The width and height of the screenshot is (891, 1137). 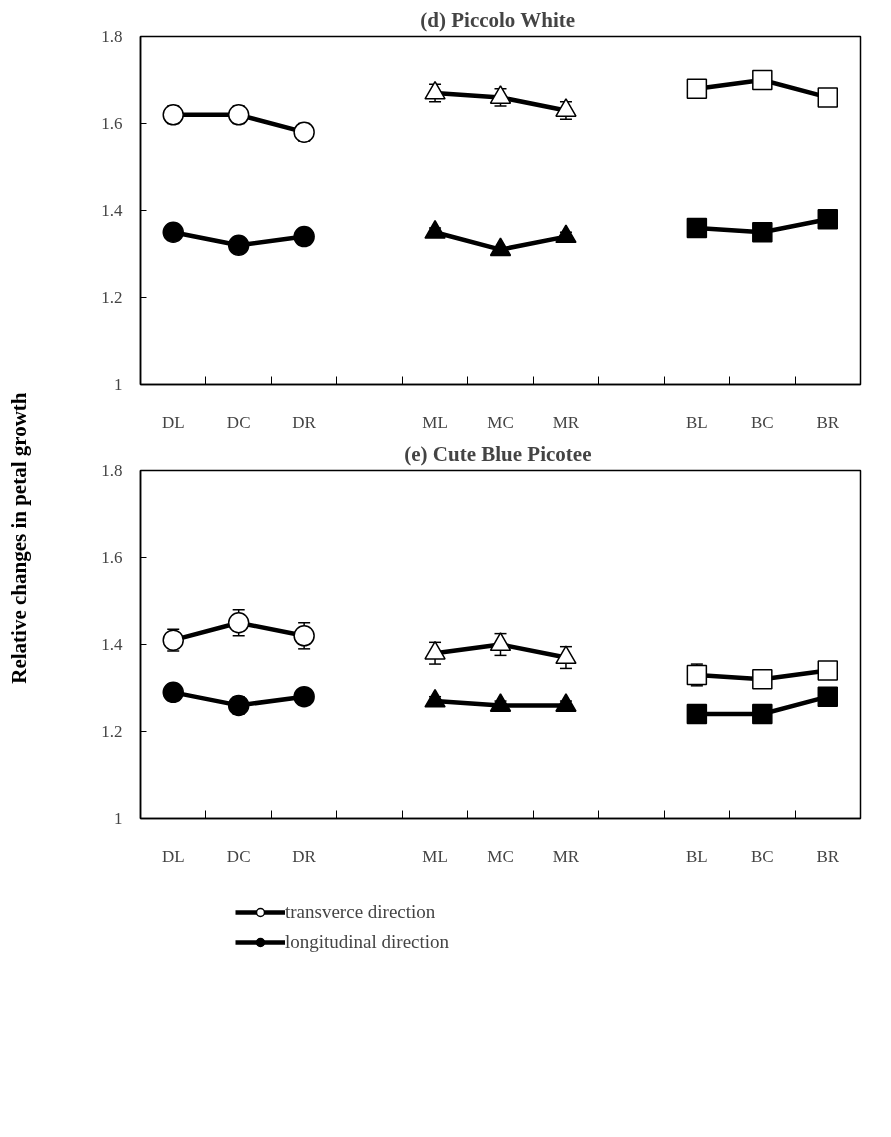 What do you see at coordinates (360, 912) in the screenshot?
I see `legend-label: transverce direction` at bounding box center [360, 912].